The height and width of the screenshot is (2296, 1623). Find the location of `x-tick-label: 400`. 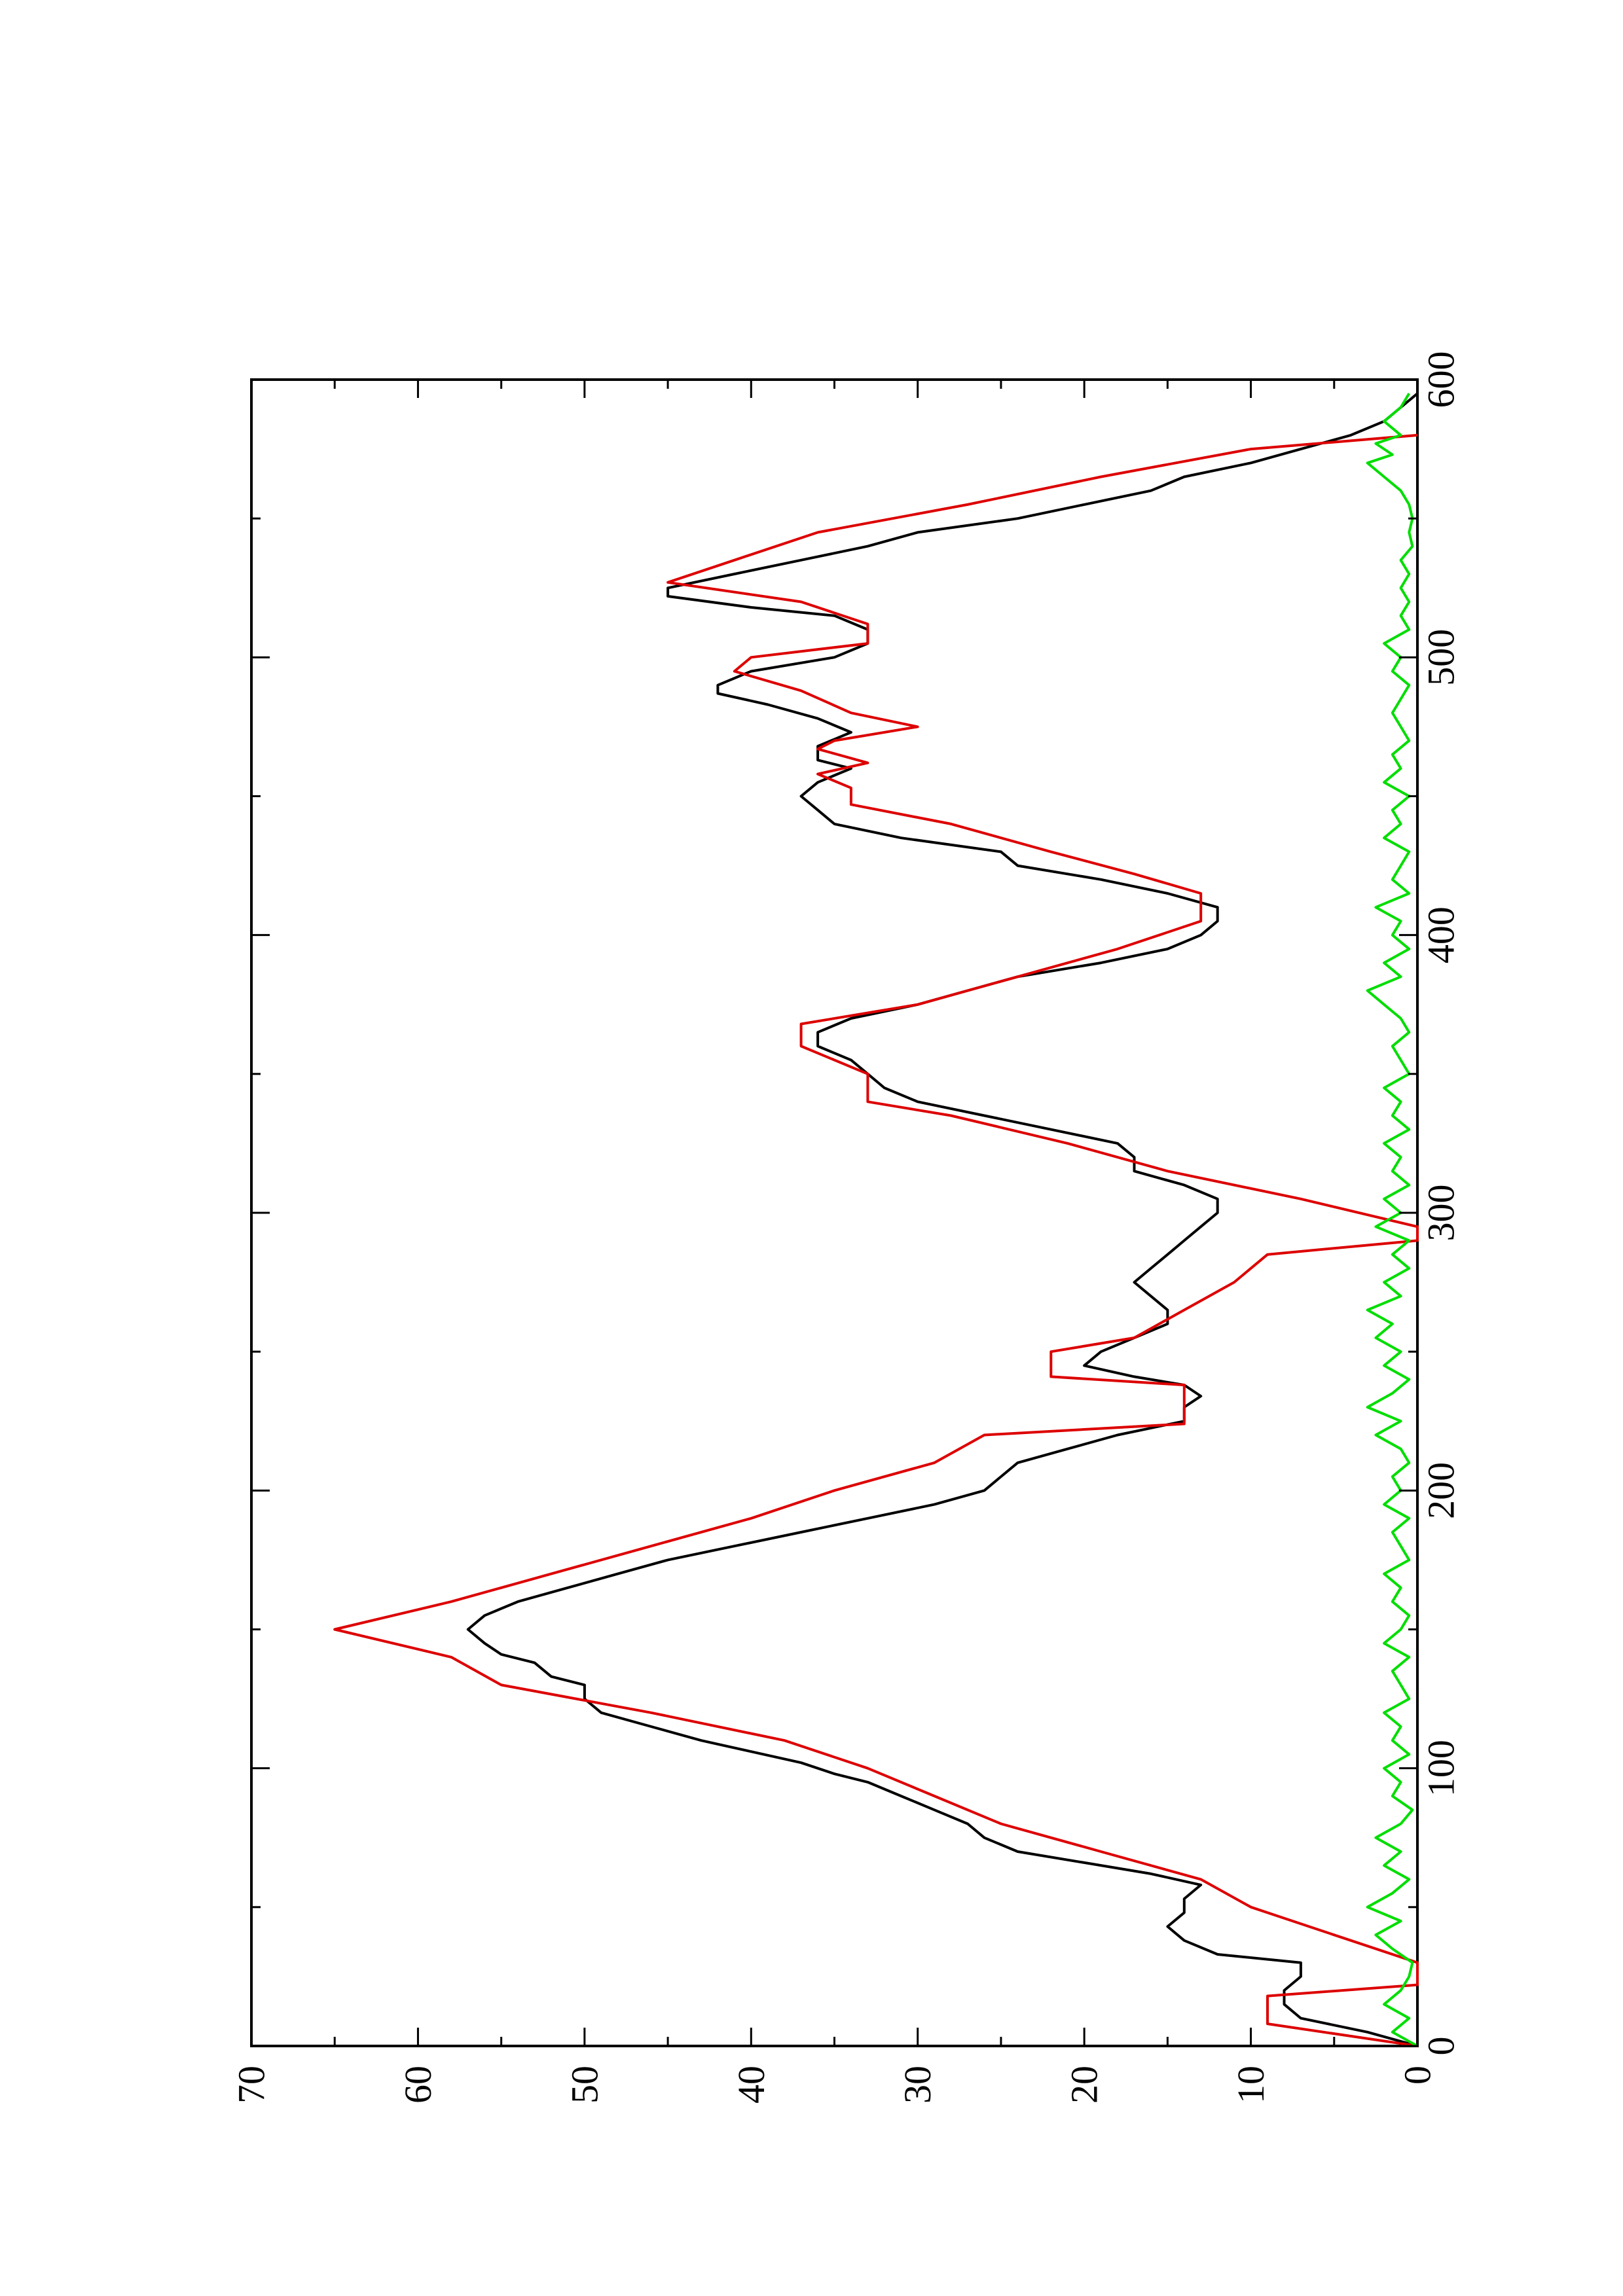

x-tick-label: 400 is located at coordinates (1441, 934).